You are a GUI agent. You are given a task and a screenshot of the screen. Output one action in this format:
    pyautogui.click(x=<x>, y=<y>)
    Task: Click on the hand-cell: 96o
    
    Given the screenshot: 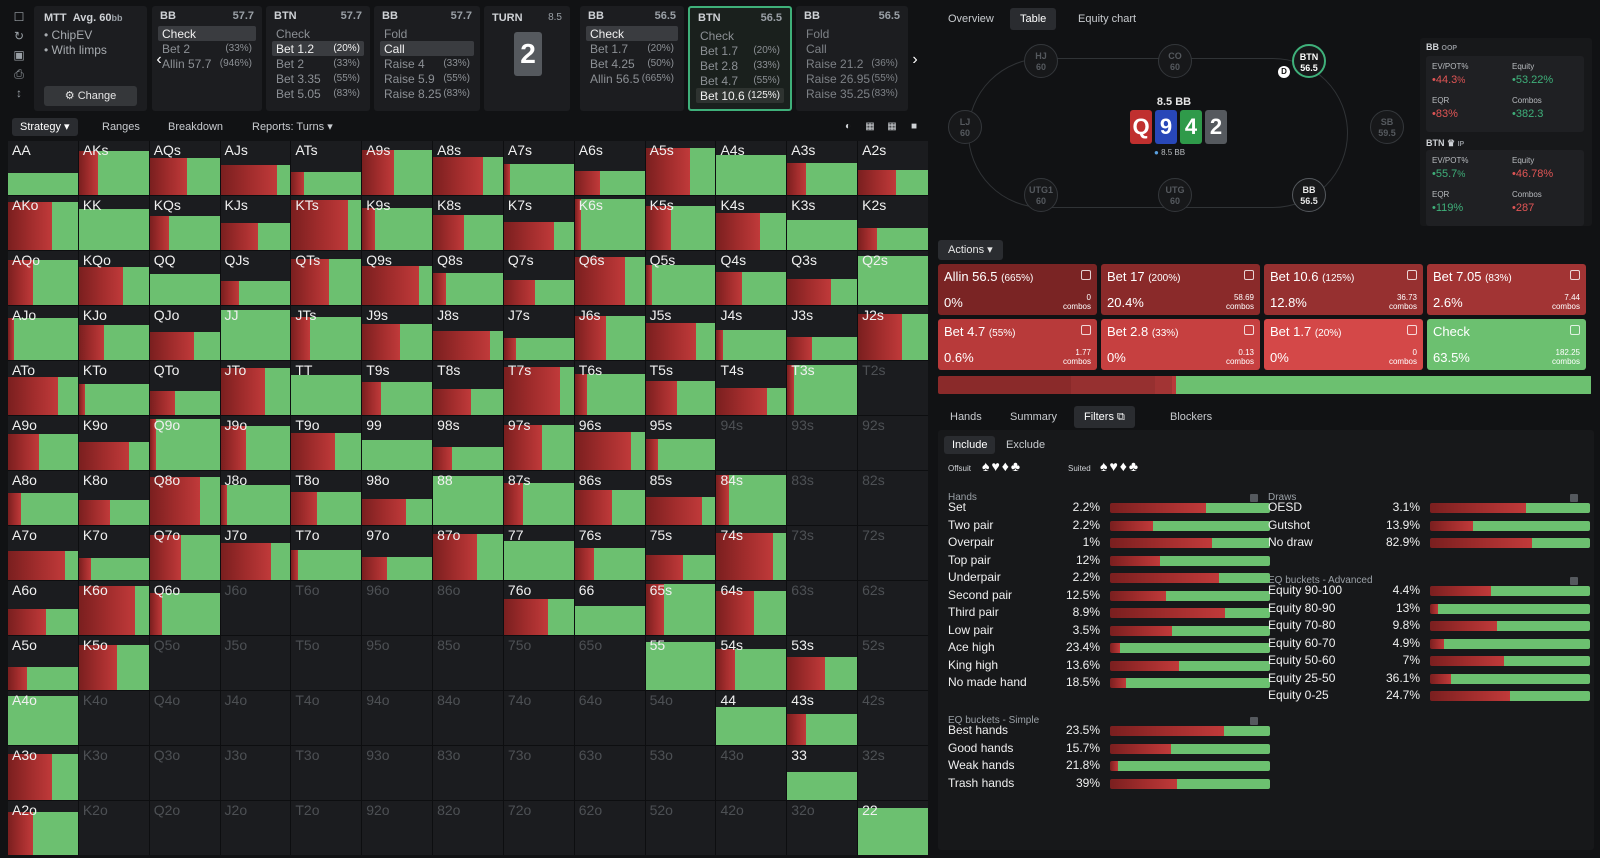 What is the action you would take?
    pyautogui.click(x=397, y=608)
    